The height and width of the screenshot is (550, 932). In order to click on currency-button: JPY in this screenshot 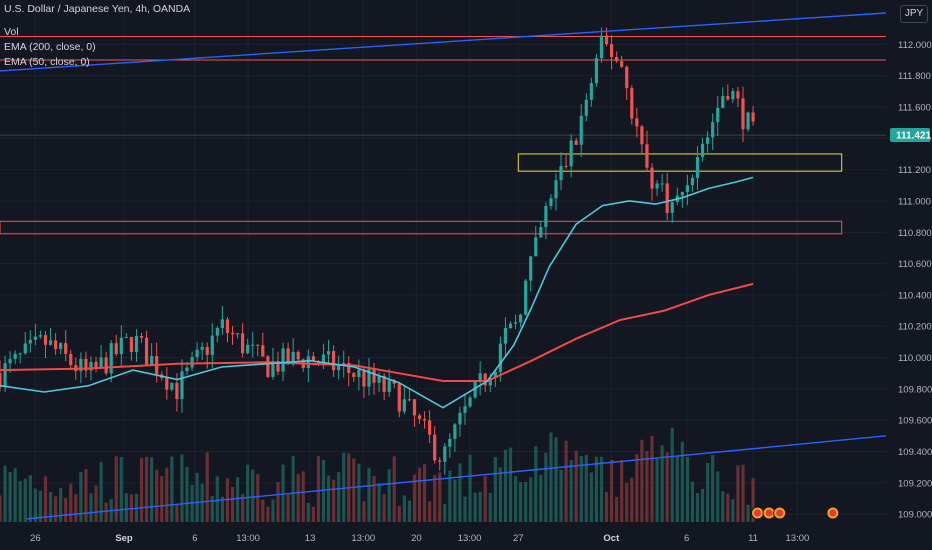, I will do `click(914, 14)`.